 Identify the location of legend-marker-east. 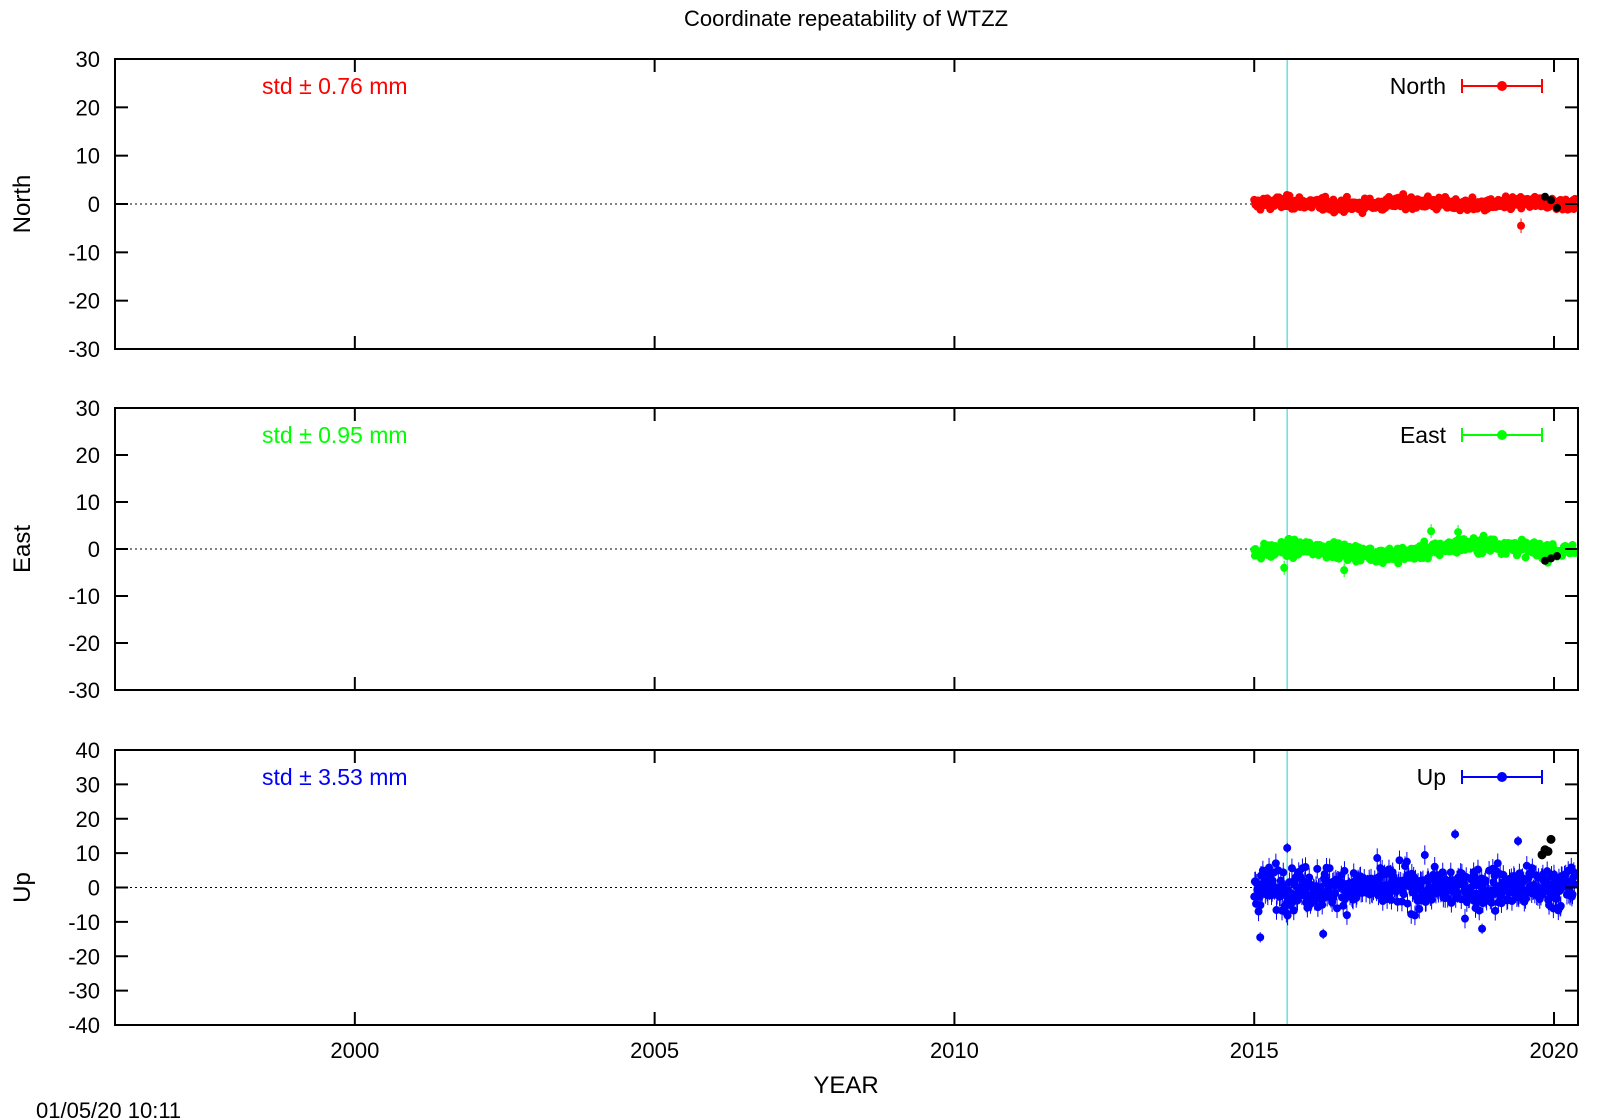
(1502, 435).